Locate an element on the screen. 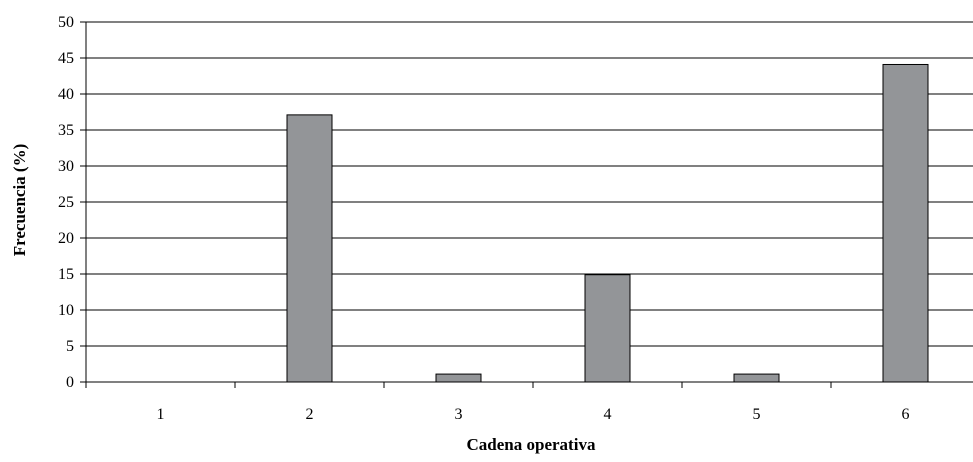 The height and width of the screenshot is (462, 973). y-tick-label: 35 is located at coordinates (66, 130).